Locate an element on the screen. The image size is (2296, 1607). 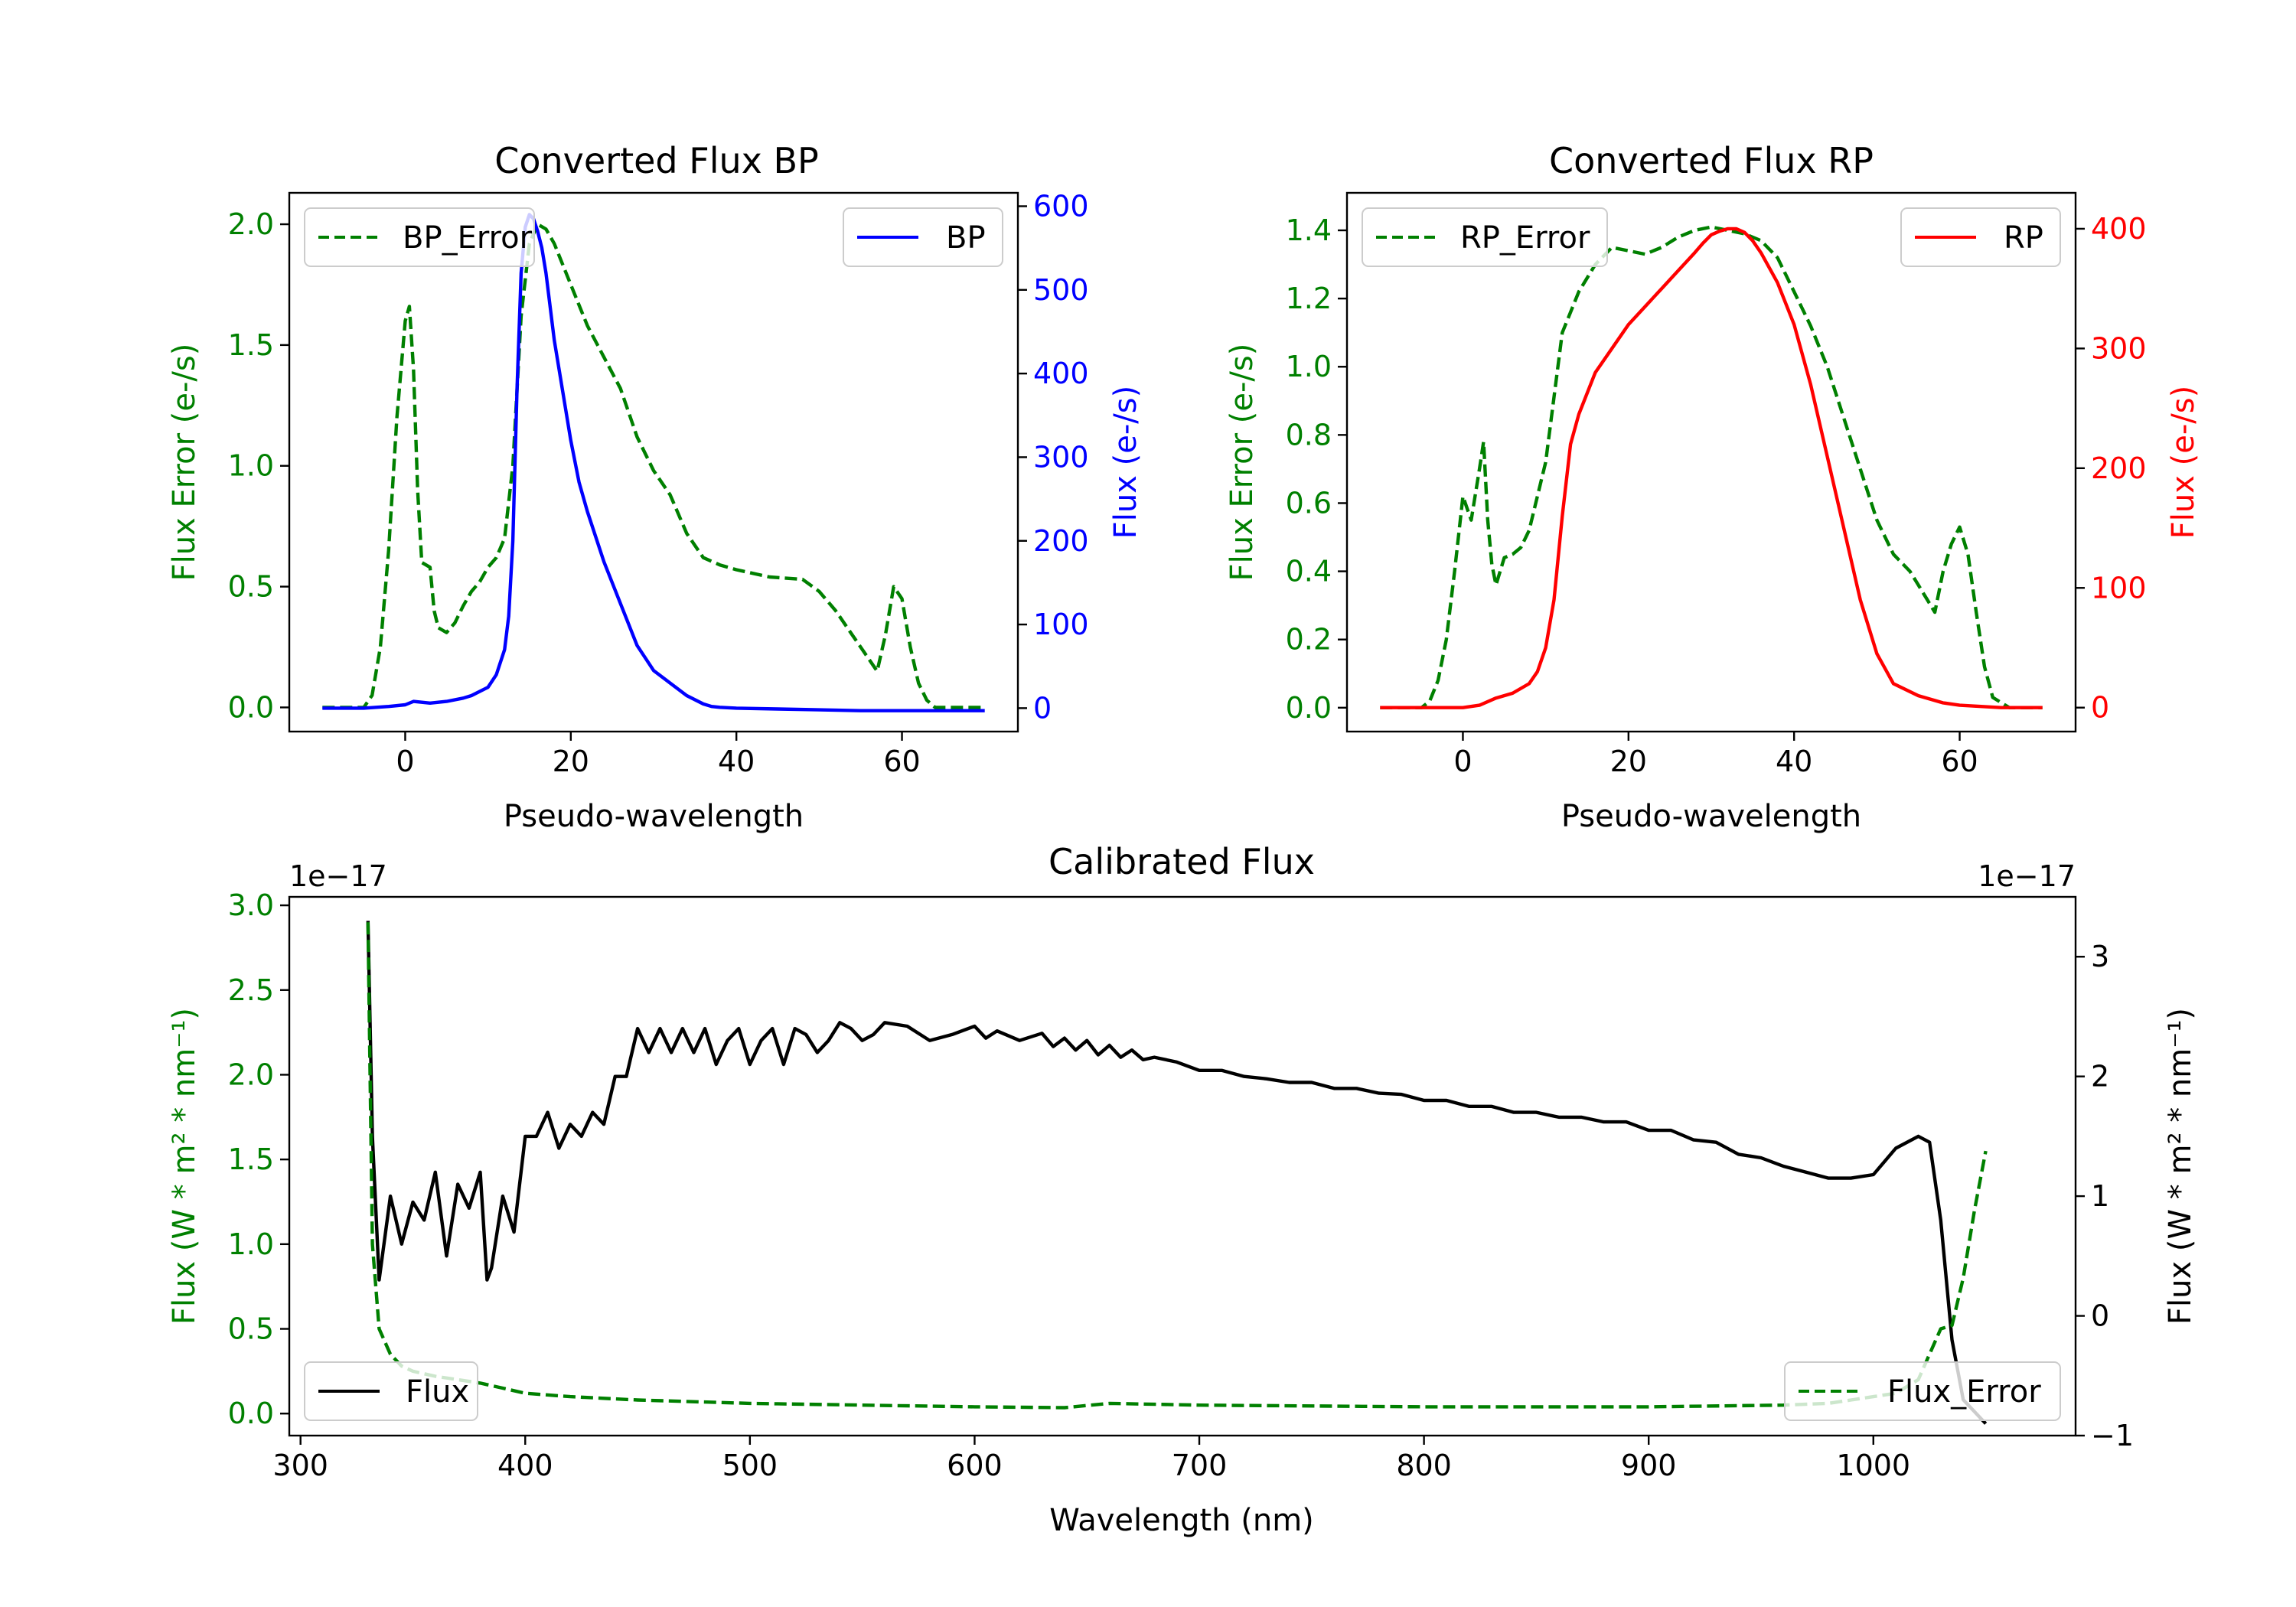
legend-label-flux-error: Flux_Error is located at coordinates (1964, 1392).